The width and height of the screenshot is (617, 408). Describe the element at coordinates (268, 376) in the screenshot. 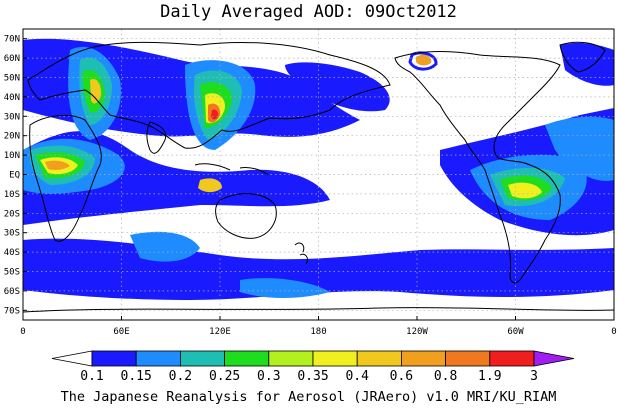

I see `colorbar-label: 0.3` at that location.